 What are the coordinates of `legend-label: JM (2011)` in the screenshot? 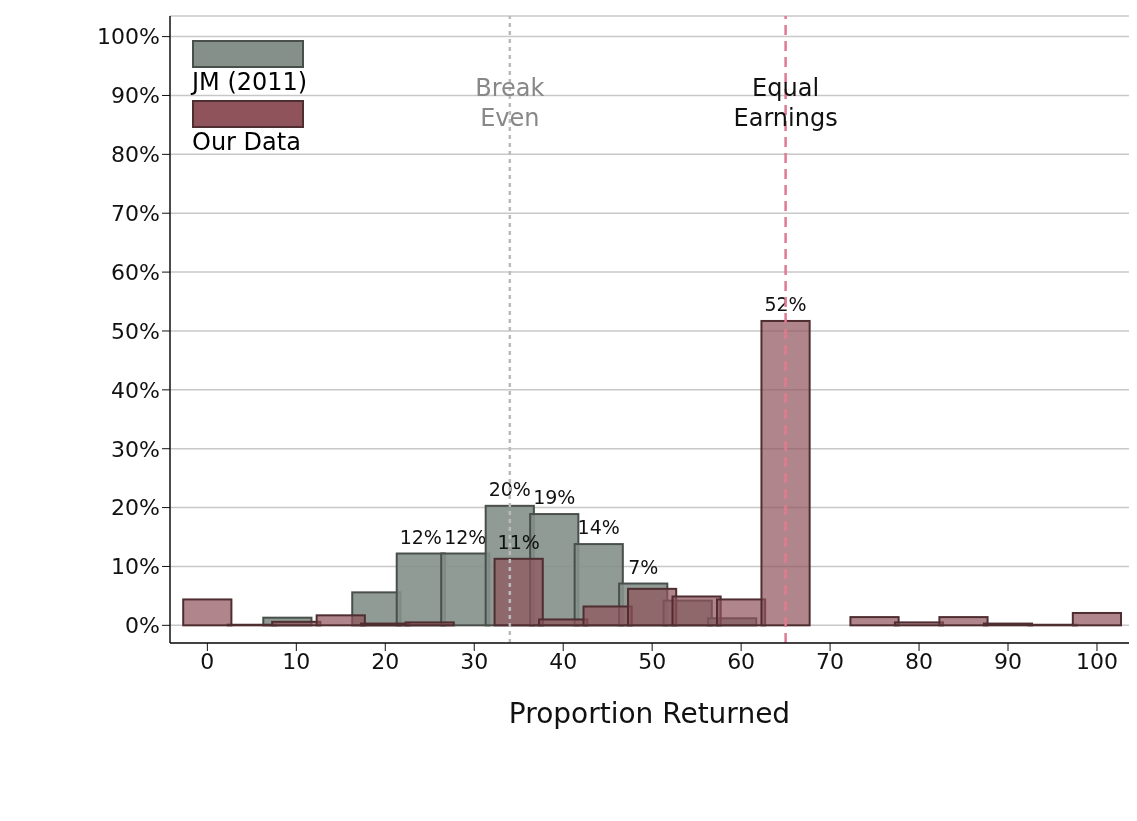 It's located at (250, 82).